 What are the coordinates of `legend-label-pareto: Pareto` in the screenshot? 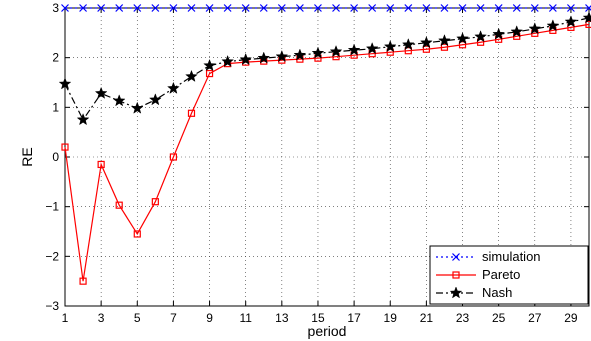 It's located at (501, 274).